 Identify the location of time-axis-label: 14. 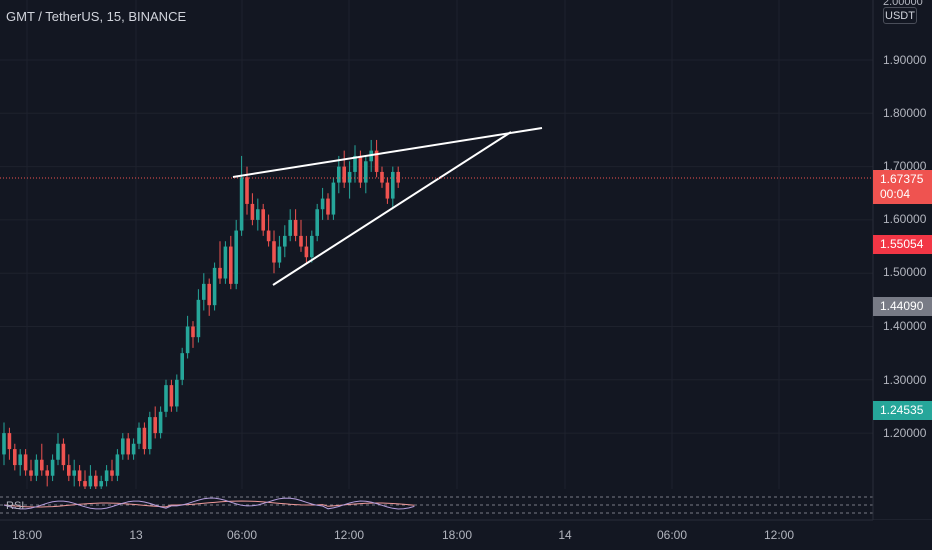
(565, 535).